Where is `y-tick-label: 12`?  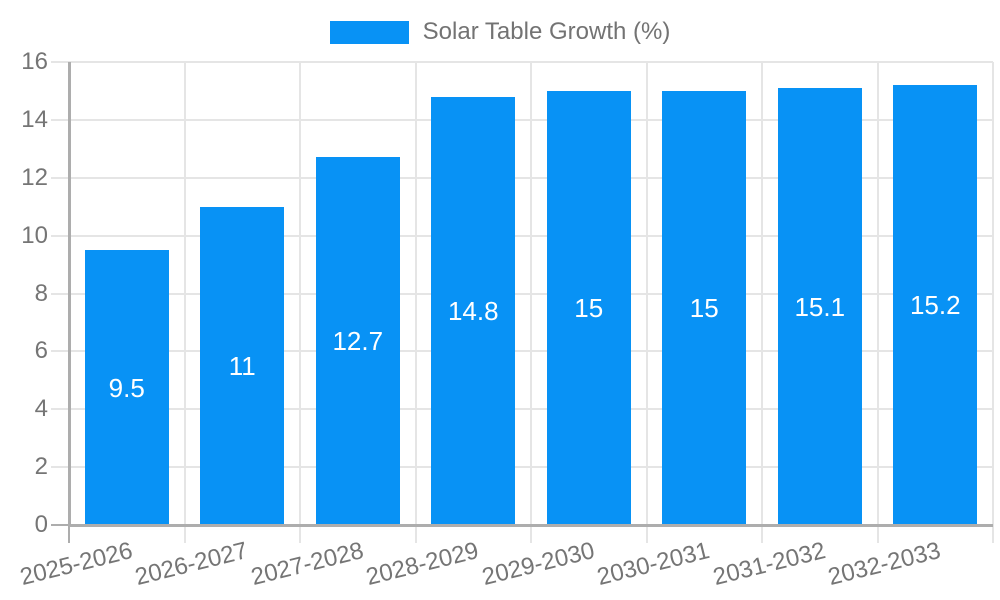
y-tick-label: 12 is located at coordinates (34, 177).